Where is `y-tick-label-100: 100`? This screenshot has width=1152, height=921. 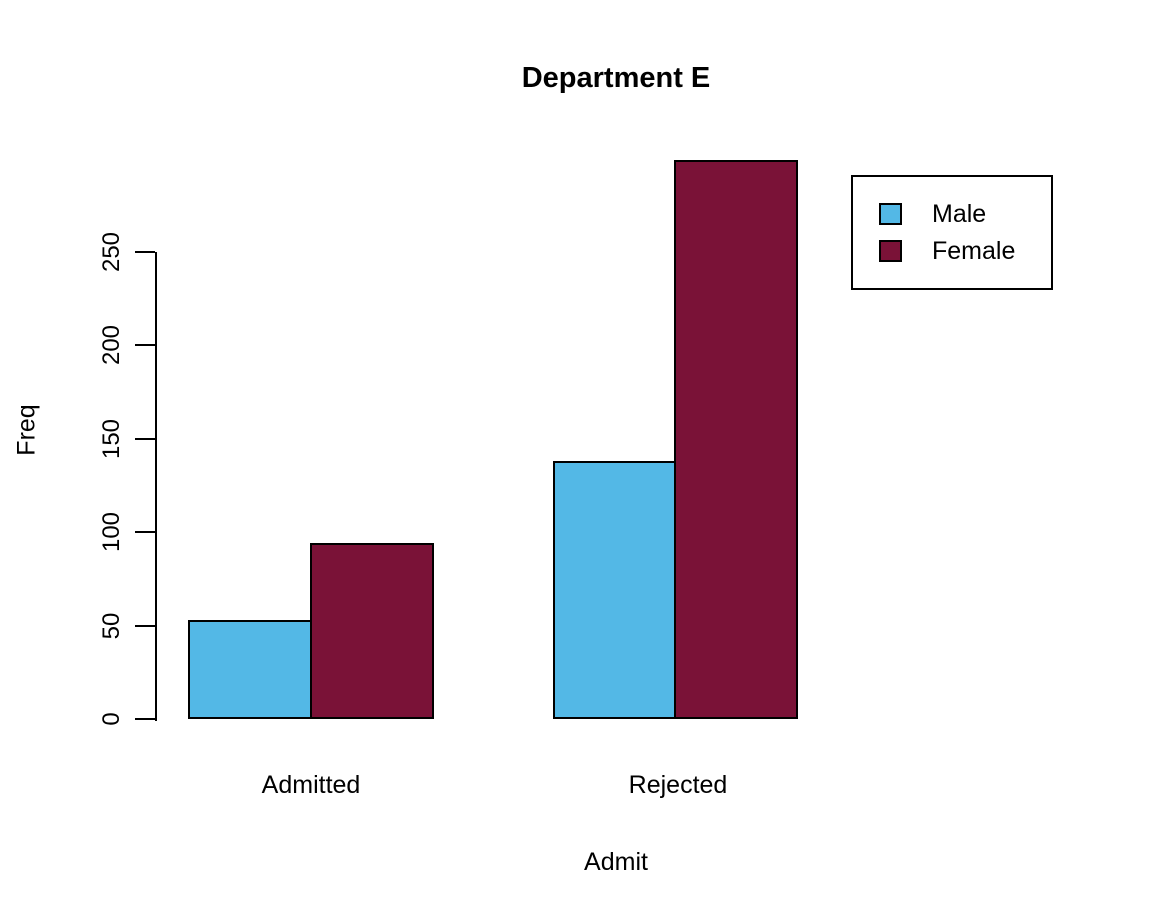 y-tick-label-100: 100 is located at coordinates (111, 532).